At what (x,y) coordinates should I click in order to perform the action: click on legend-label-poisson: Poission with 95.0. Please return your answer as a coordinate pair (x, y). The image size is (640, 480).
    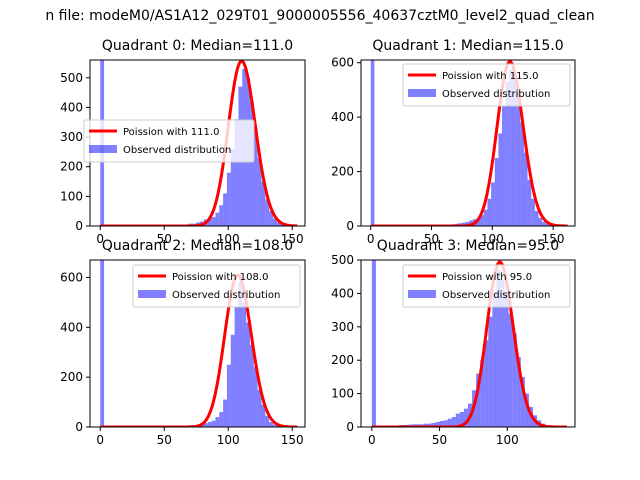
    Looking at the image, I should click on (487, 277).